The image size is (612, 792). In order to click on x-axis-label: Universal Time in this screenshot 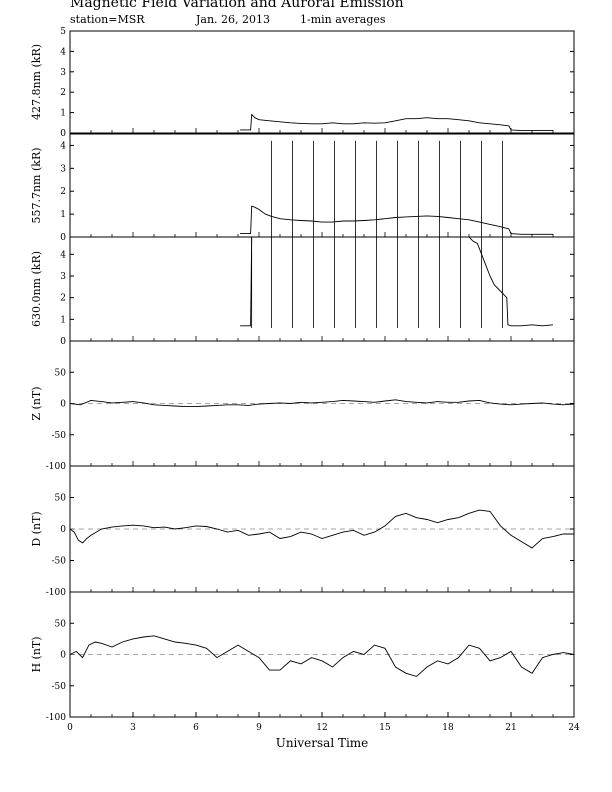, I will do `click(322, 743)`.